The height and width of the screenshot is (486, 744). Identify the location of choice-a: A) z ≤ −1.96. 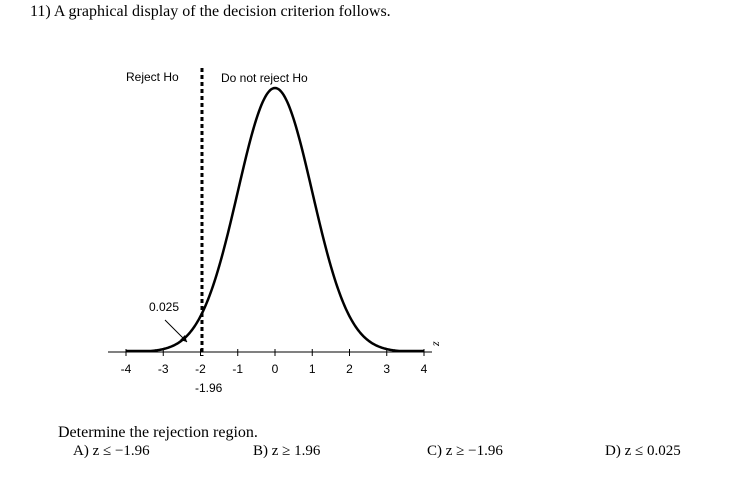
(111, 451).